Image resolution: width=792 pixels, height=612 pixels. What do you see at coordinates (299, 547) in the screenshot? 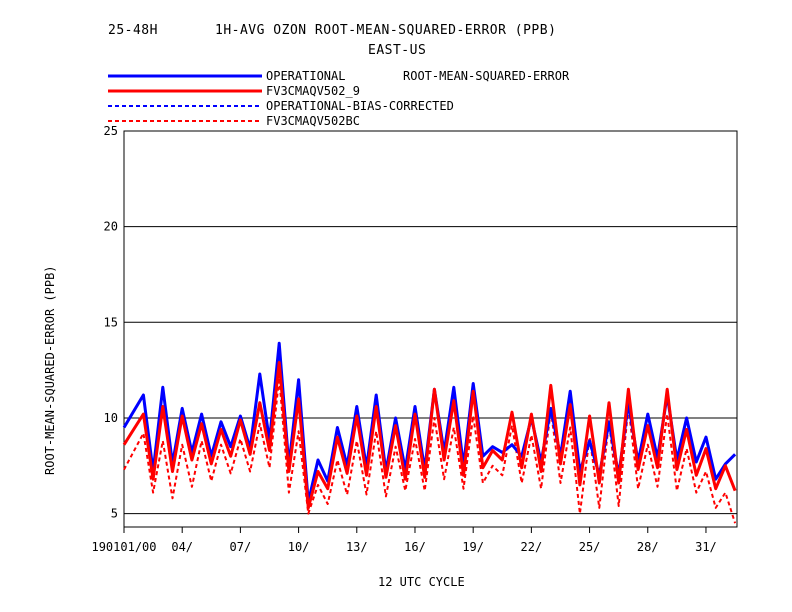
I see `x-tick-label: 10/` at bounding box center [299, 547].